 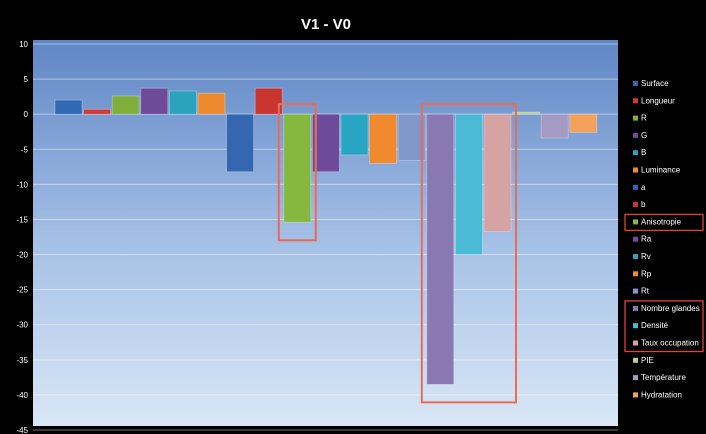 What do you see at coordinates (646, 273) in the screenshot?
I see `legend-label: Rp` at bounding box center [646, 273].